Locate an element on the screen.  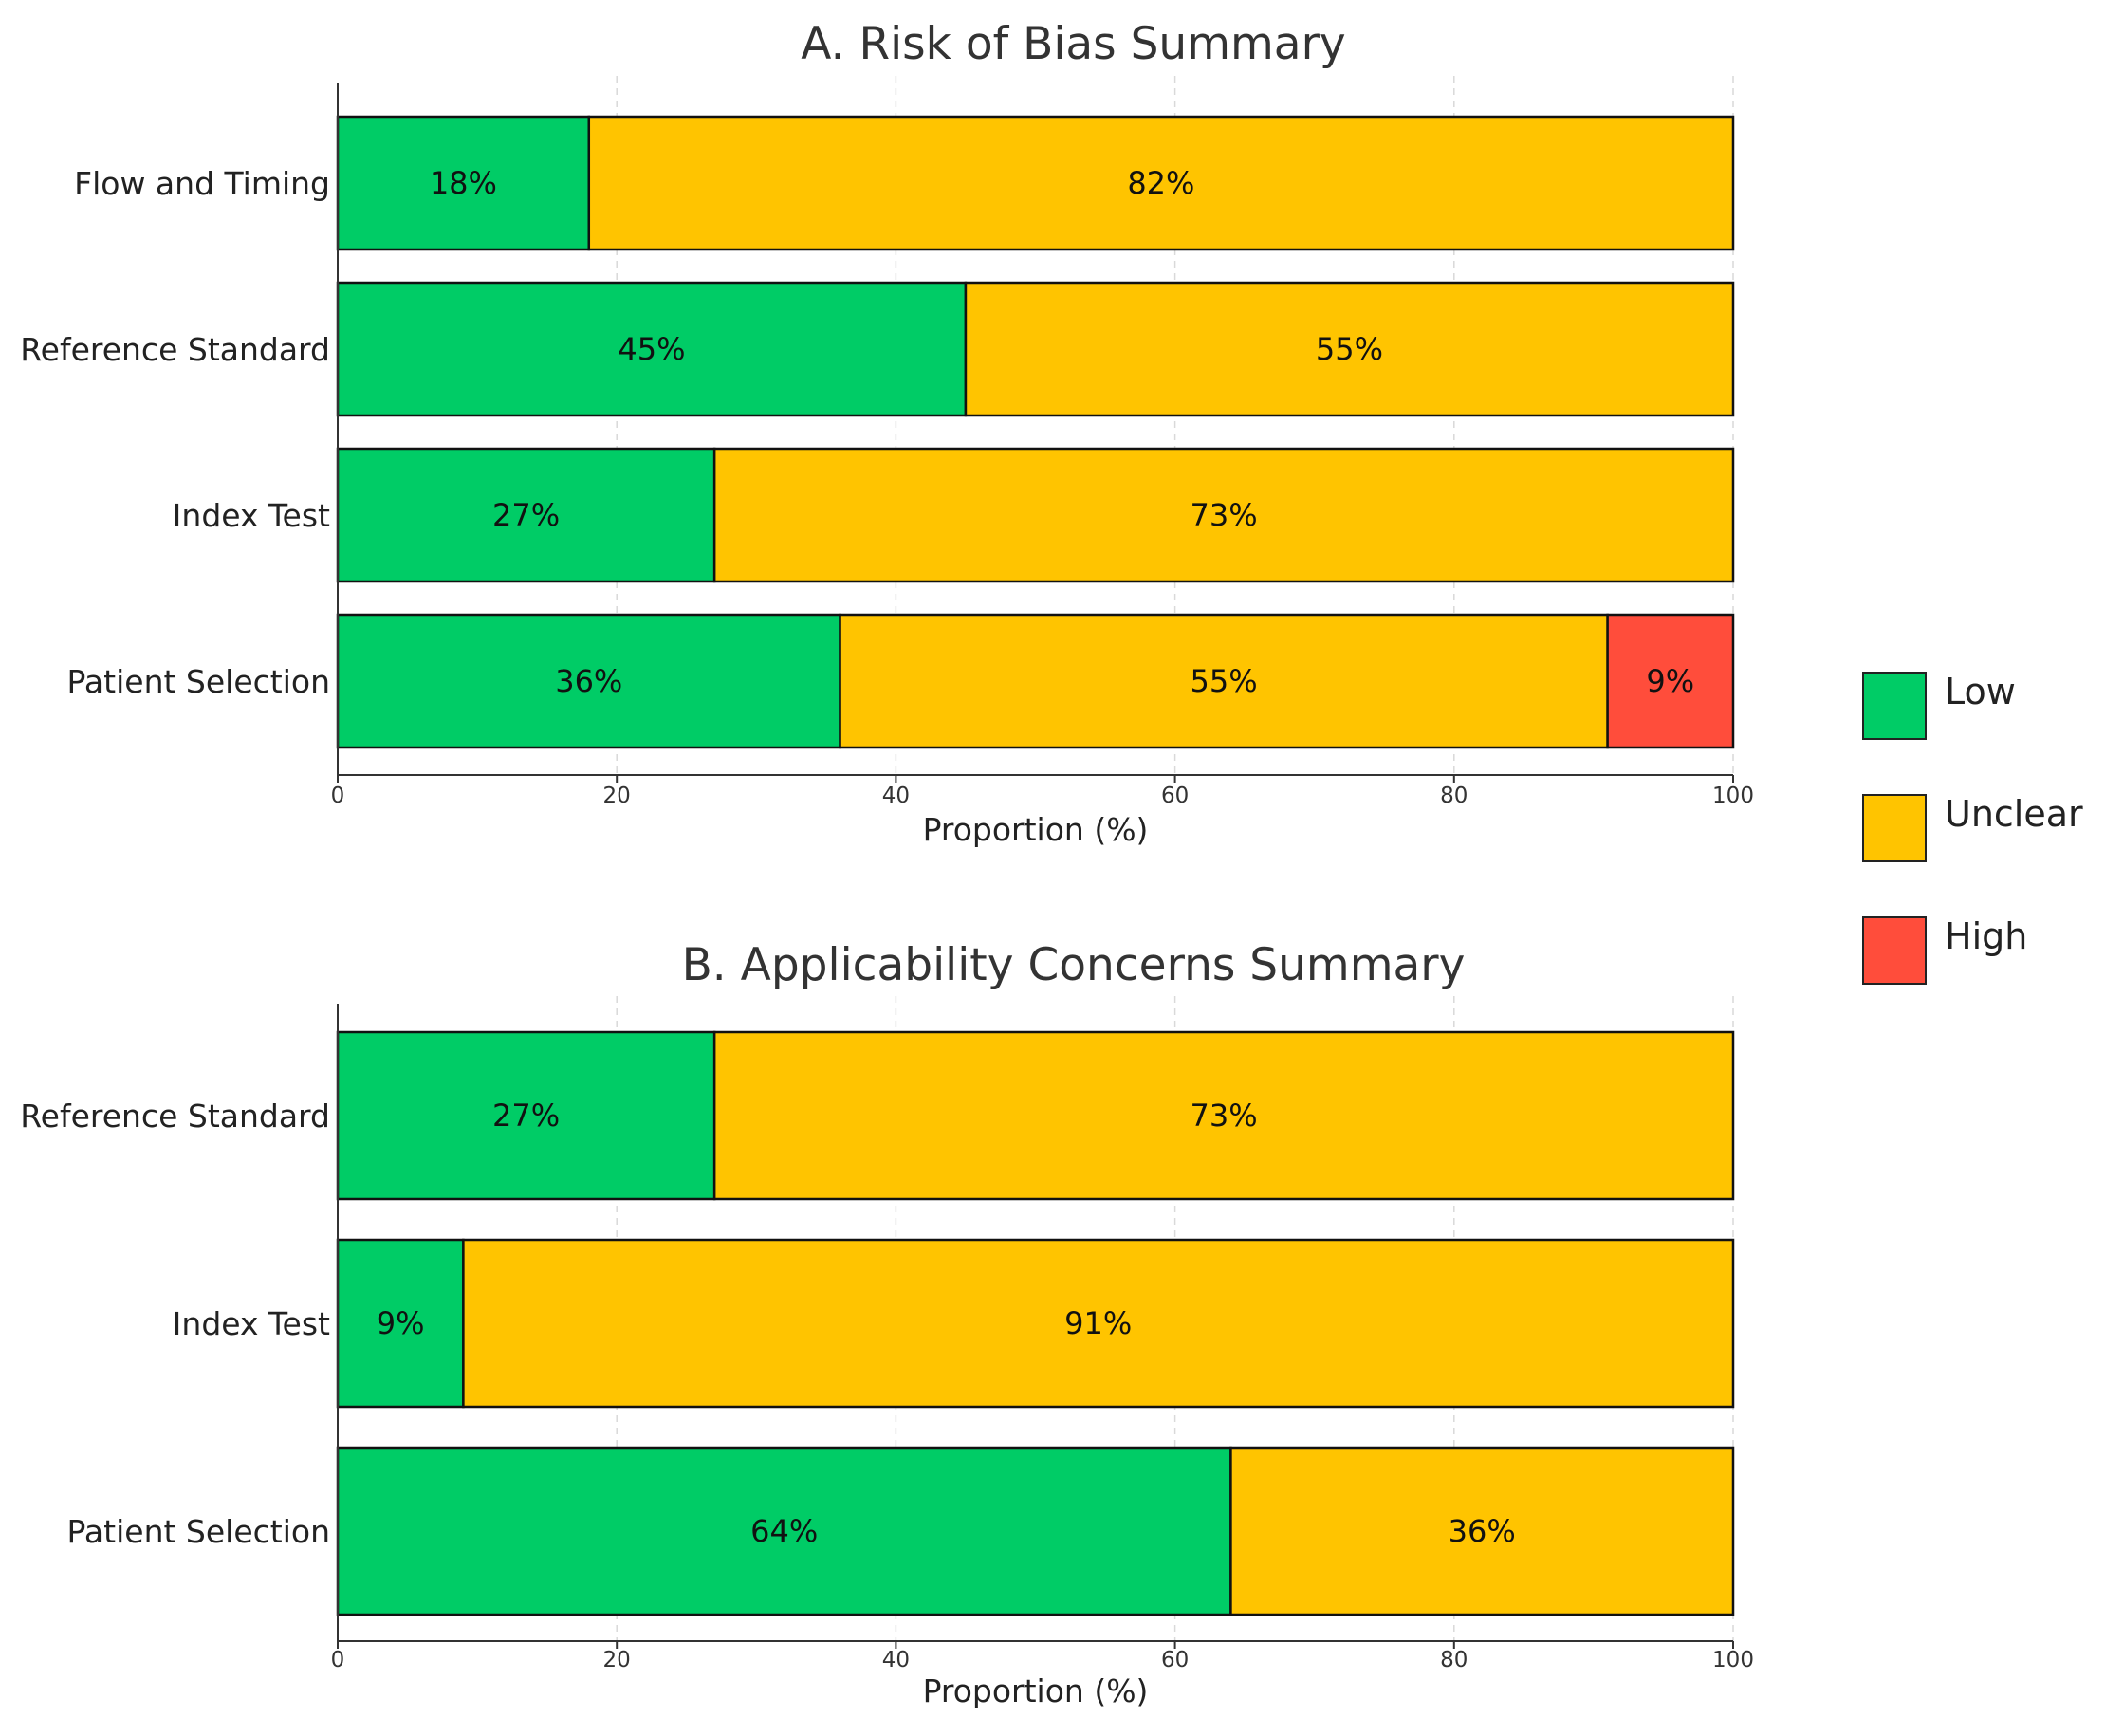
legend-swatch-low is located at coordinates (1894, 706).